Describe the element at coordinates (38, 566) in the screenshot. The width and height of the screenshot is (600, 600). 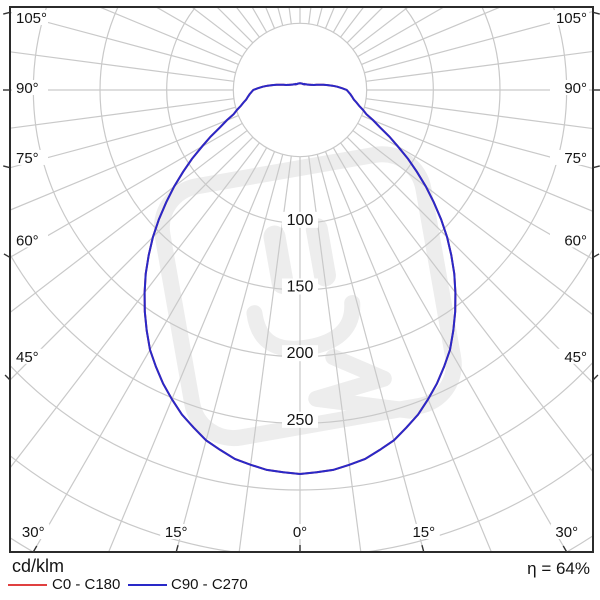
I see `unit-label: cd/klm` at that location.